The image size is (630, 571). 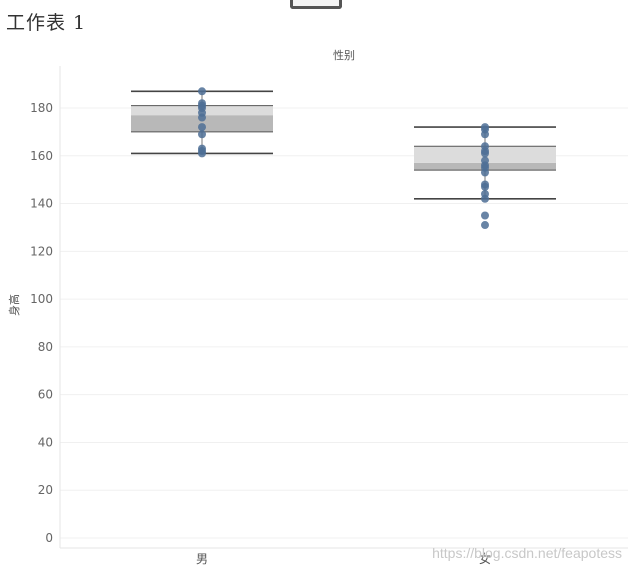 I want to click on y-tick-label: 0, so click(x=49, y=538).